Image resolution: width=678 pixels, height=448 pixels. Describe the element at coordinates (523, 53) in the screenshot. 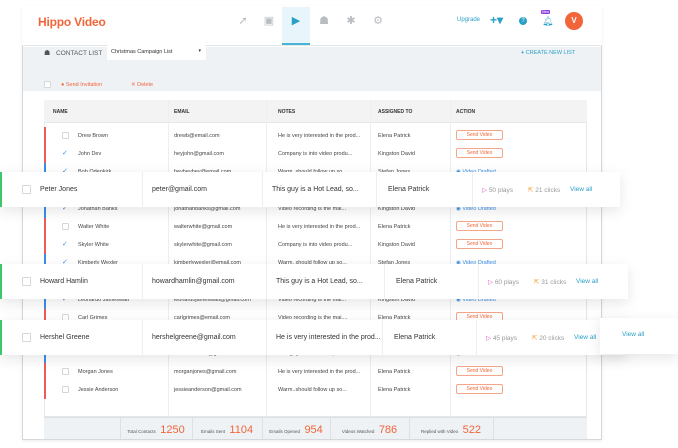

I see `plus-icon: +` at that location.